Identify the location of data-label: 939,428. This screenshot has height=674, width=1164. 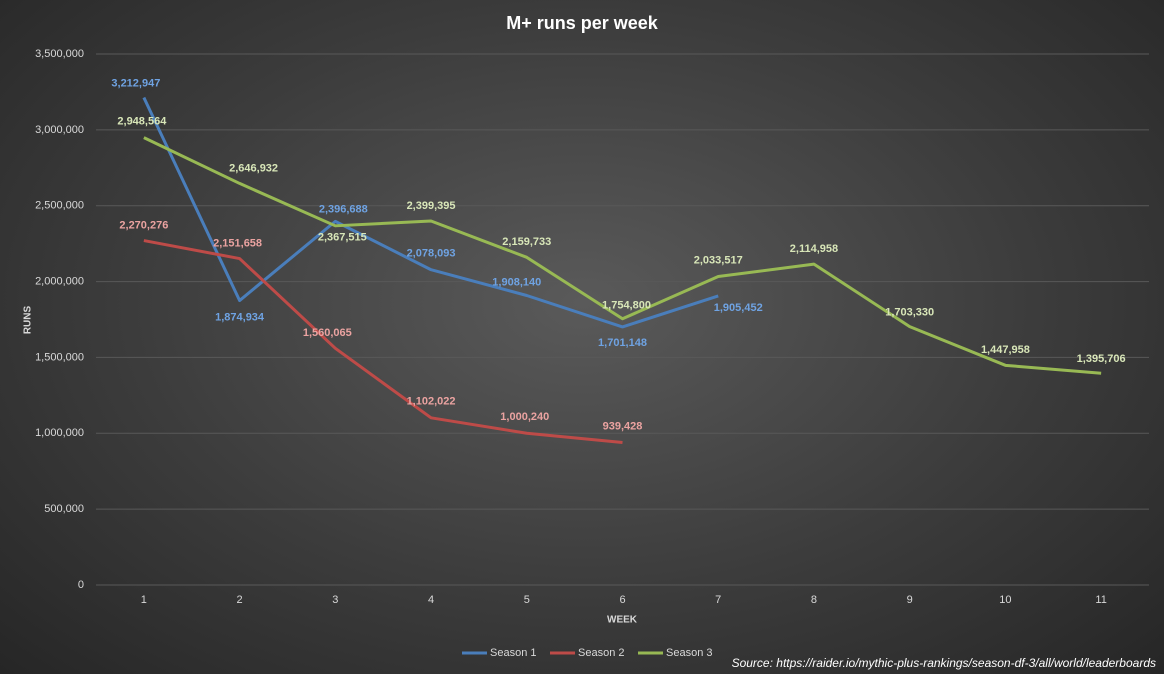
(623, 426).